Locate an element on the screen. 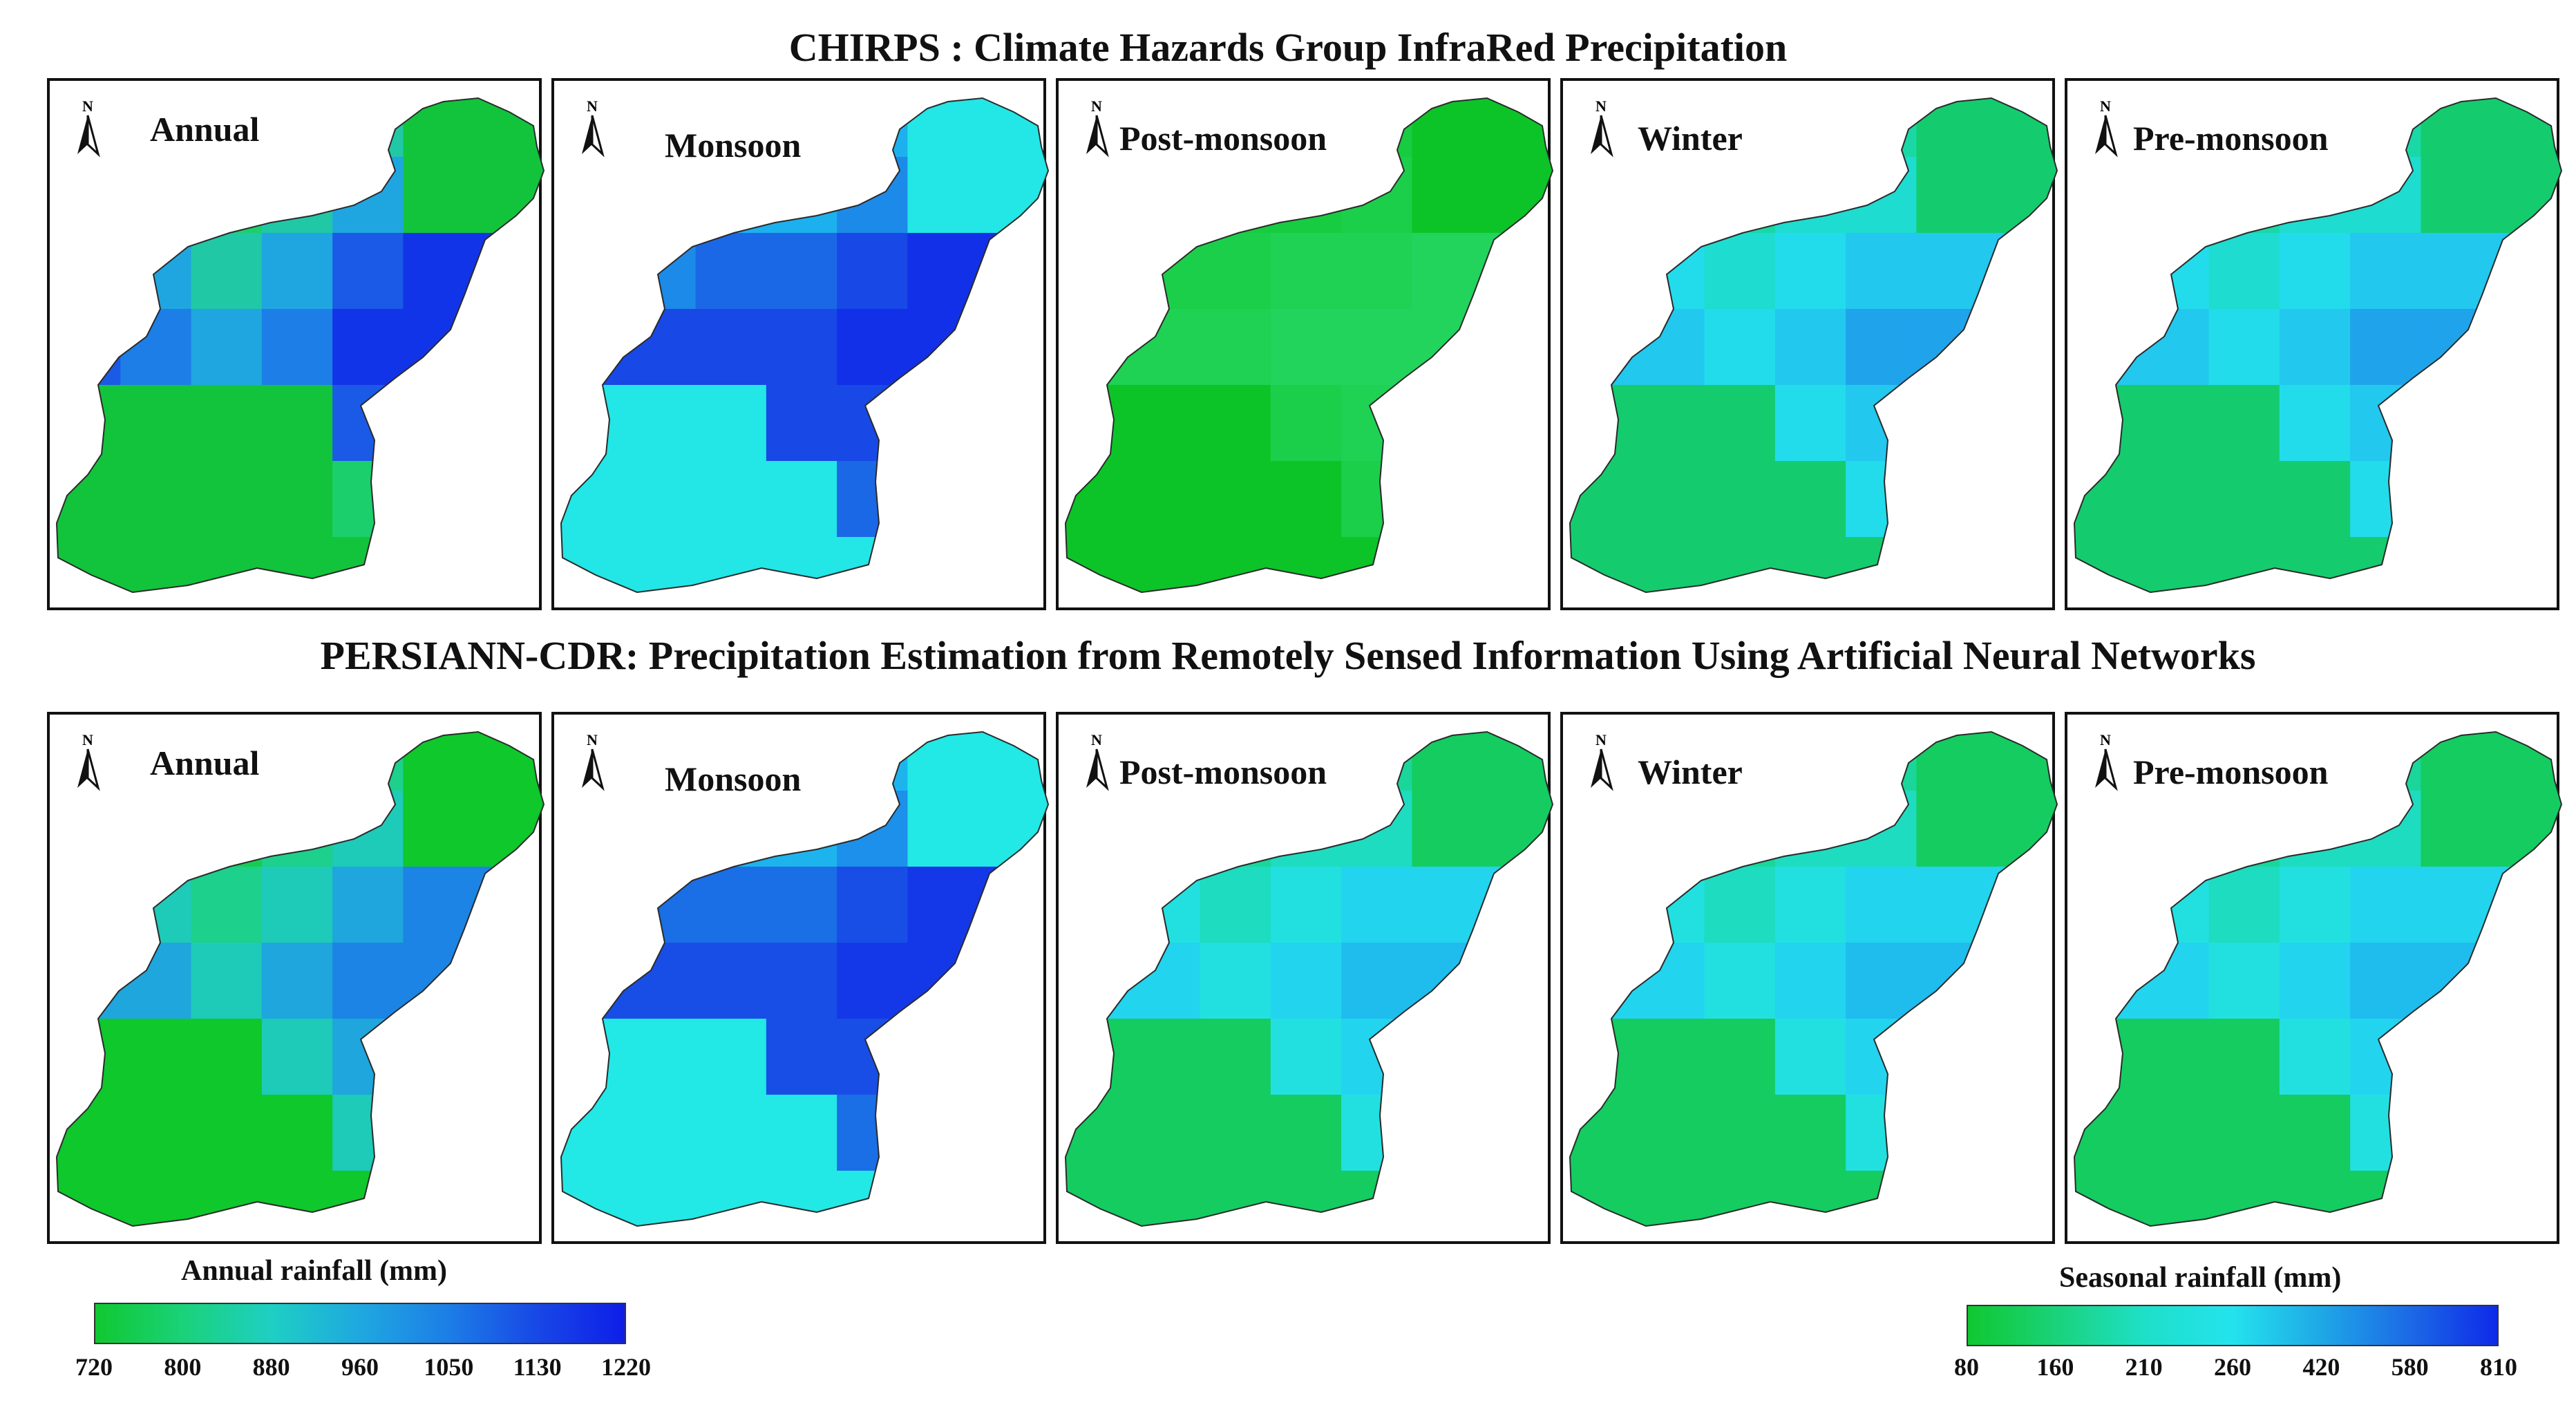 This screenshot has width=2576, height=1405. panel-label: Winter is located at coordinates (1690, 772).